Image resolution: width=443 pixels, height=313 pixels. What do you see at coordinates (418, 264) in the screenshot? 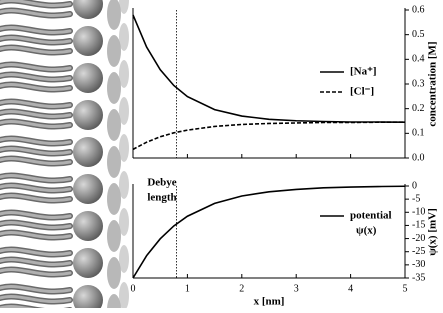
I see `y-tick-label: -30` at bounding box center [418, 264].